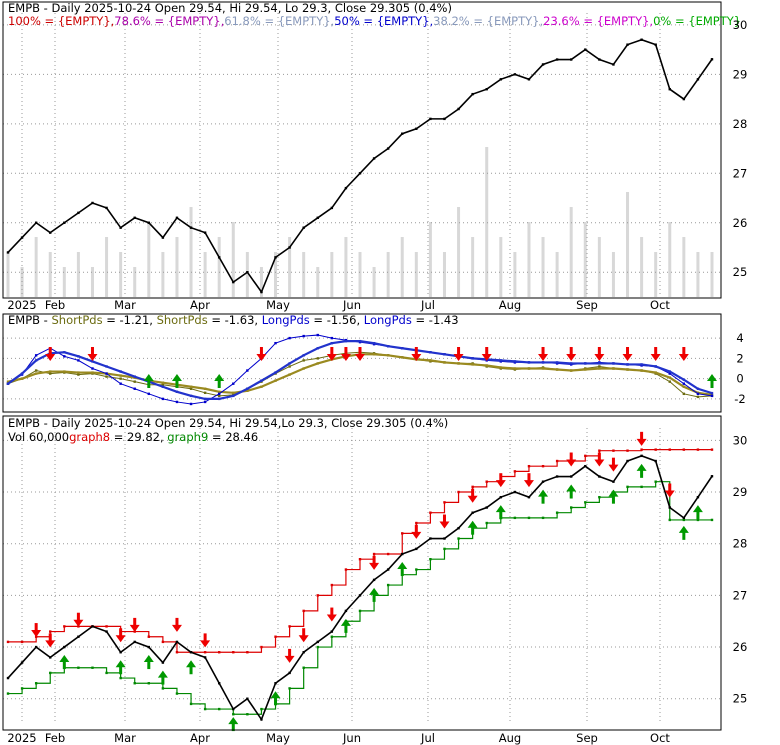 The width and height of the screenshot is (780, 745). What do you see at coordinates (337, 320) in the screenshot?
I see `legend-fragment: = -1.56,` at bounding box center [337, 320].